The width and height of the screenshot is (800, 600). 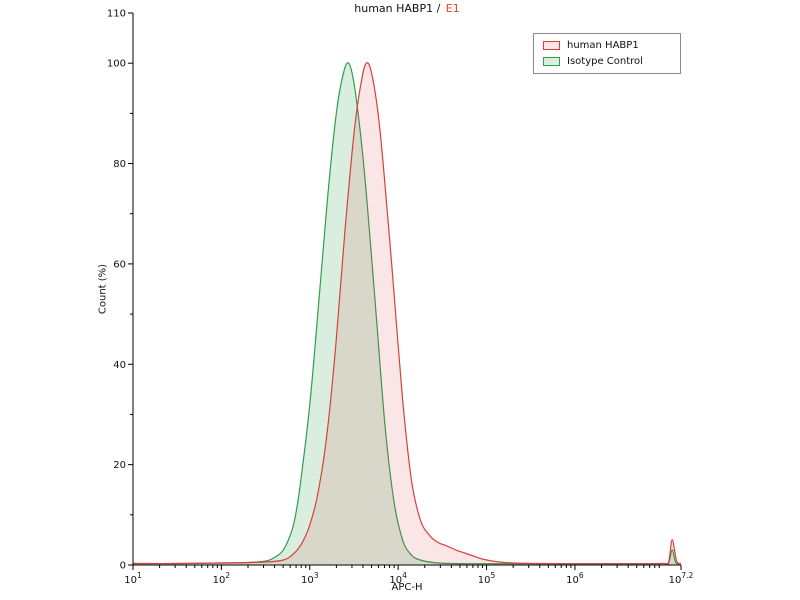 What do you see at coordinates (407, 587) in the screenshot?
I see `x-axis-label: APC-H` at bounding box center [407, 587].